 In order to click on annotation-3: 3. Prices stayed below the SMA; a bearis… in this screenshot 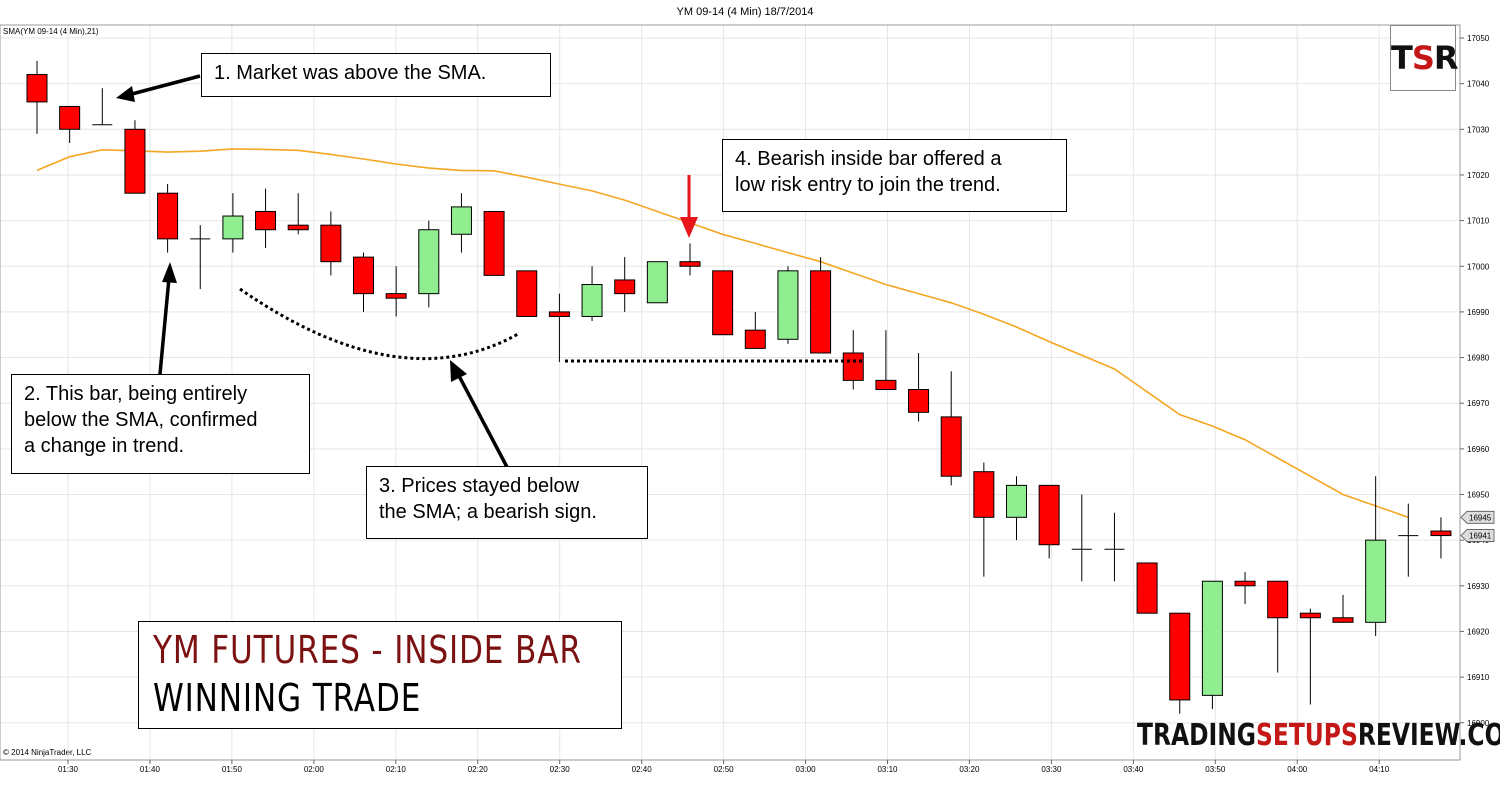, I will do `click(507, 502)`.